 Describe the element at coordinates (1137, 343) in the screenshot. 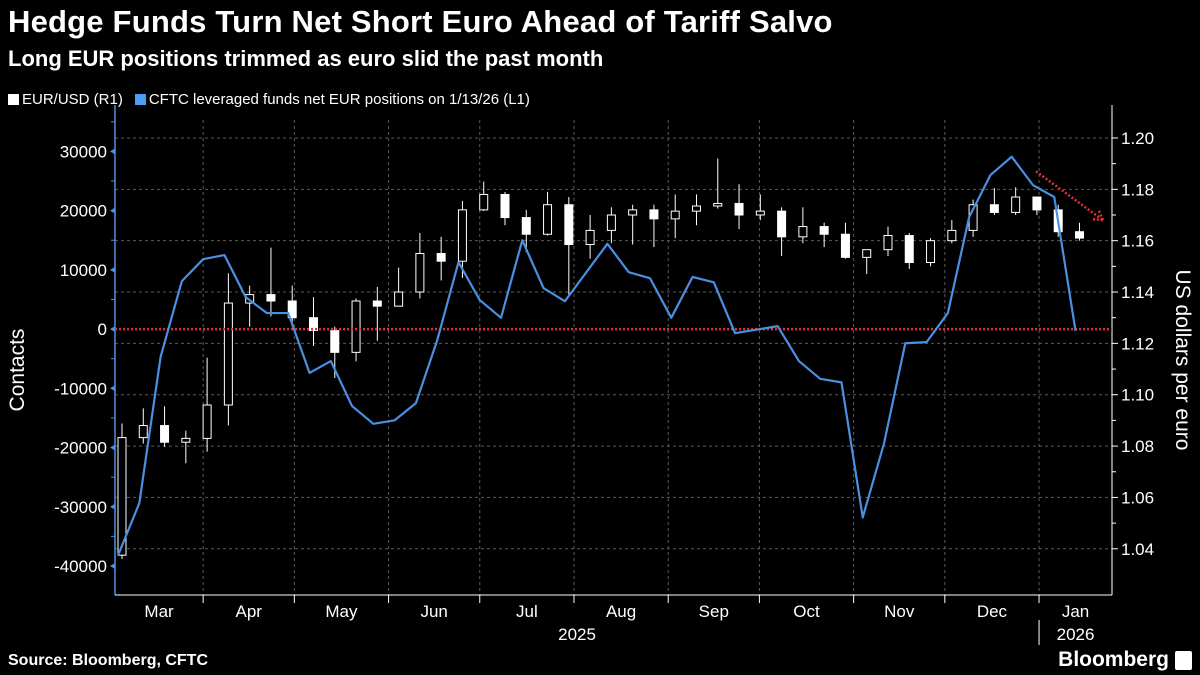

I see `right-tick-label: 1.12` at that location.